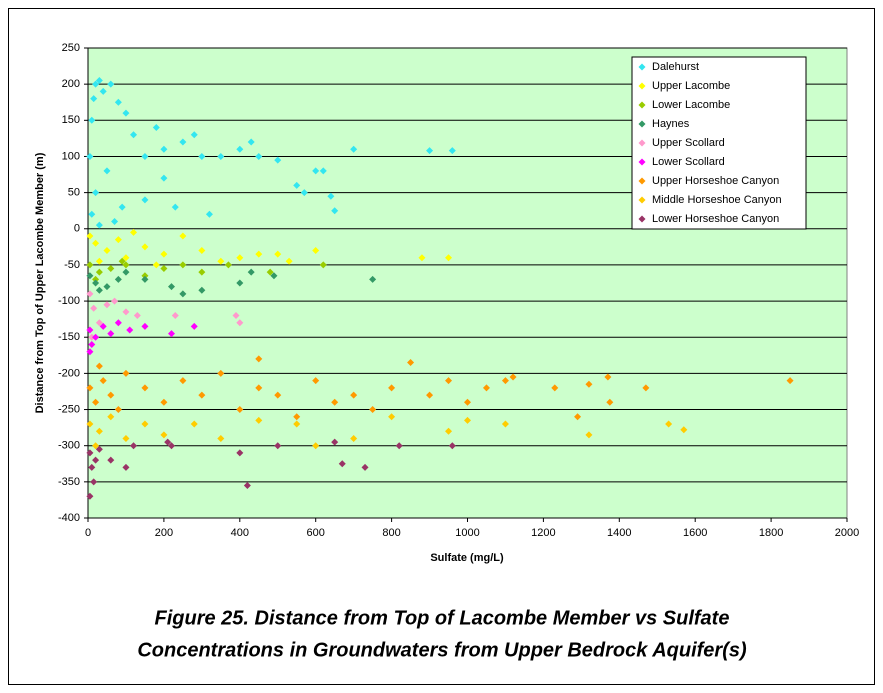 The width and height of the screenshot is (883, 693). Describe the element at coordinates (77, 229) in the screenshot. I see `y-tick-label: 0` at that location.